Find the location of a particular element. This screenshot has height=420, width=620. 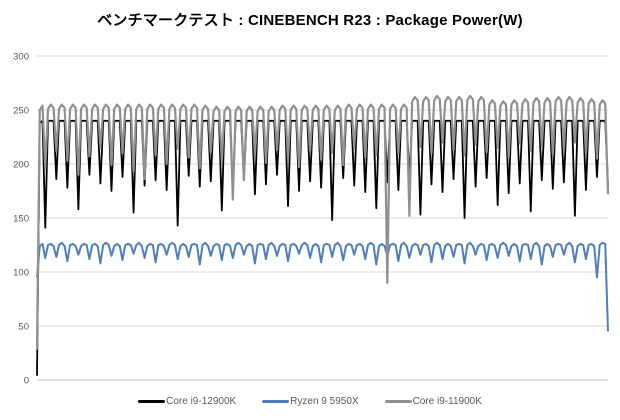

legend-item-core-i9-12900k: Core i9-12900K is located at coordinates (187, 401).